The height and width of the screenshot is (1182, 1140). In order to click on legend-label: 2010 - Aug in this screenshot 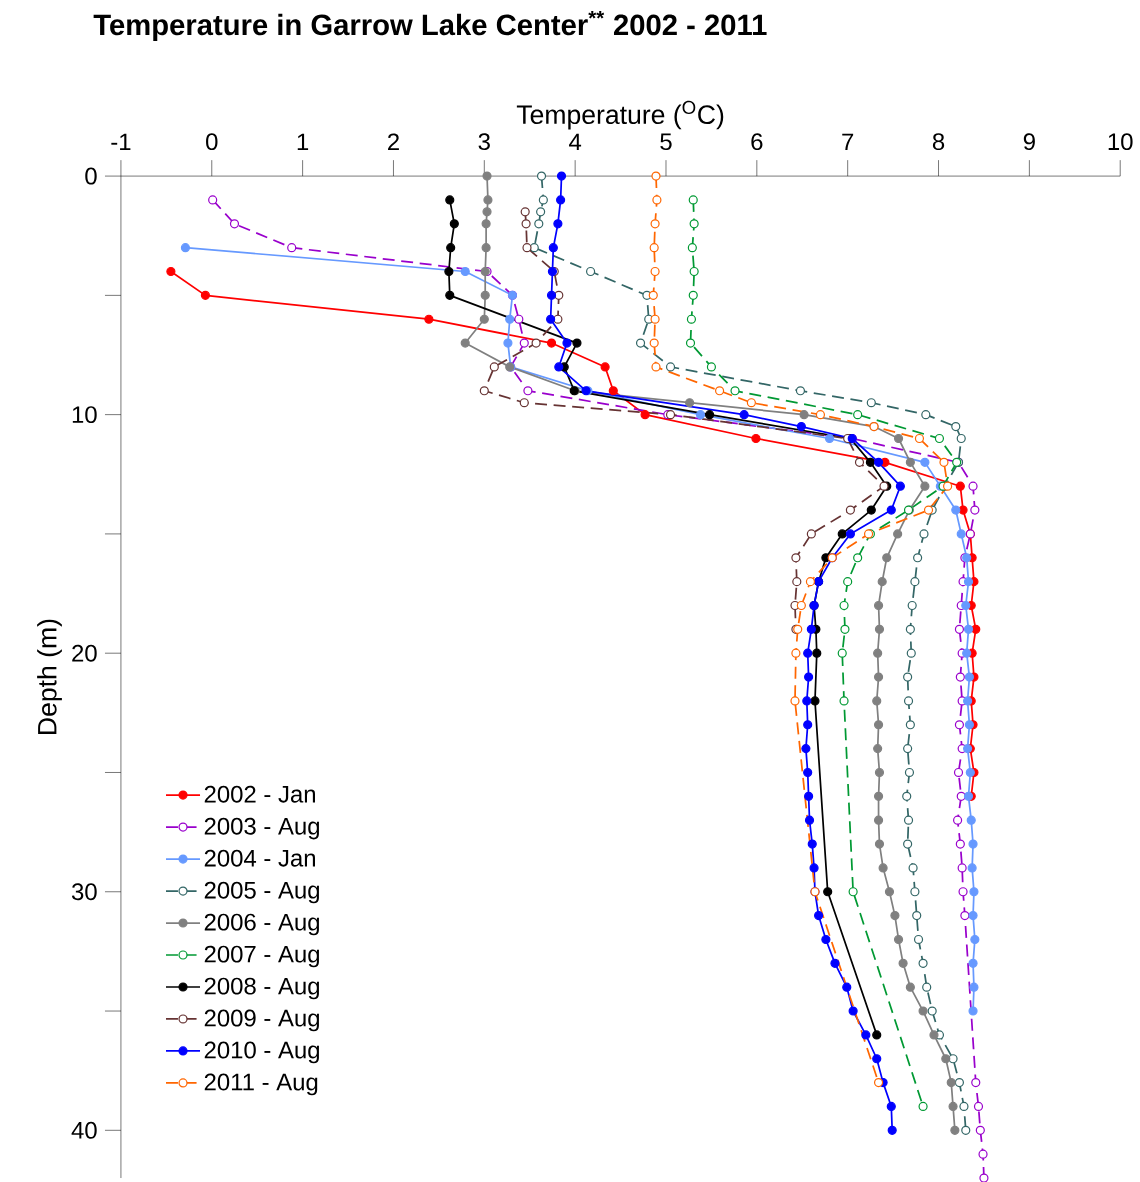, I will do `click(261, 1052)`.